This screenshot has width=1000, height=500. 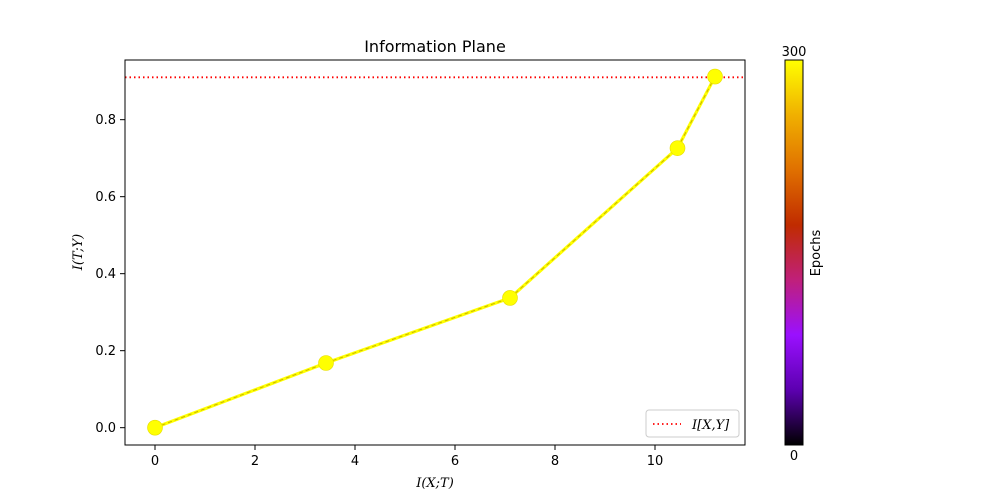 What do you see at coordinates (255, 461) in the screenshot?
I see `x-tick-label: 2` at bounding box center [255, 461].